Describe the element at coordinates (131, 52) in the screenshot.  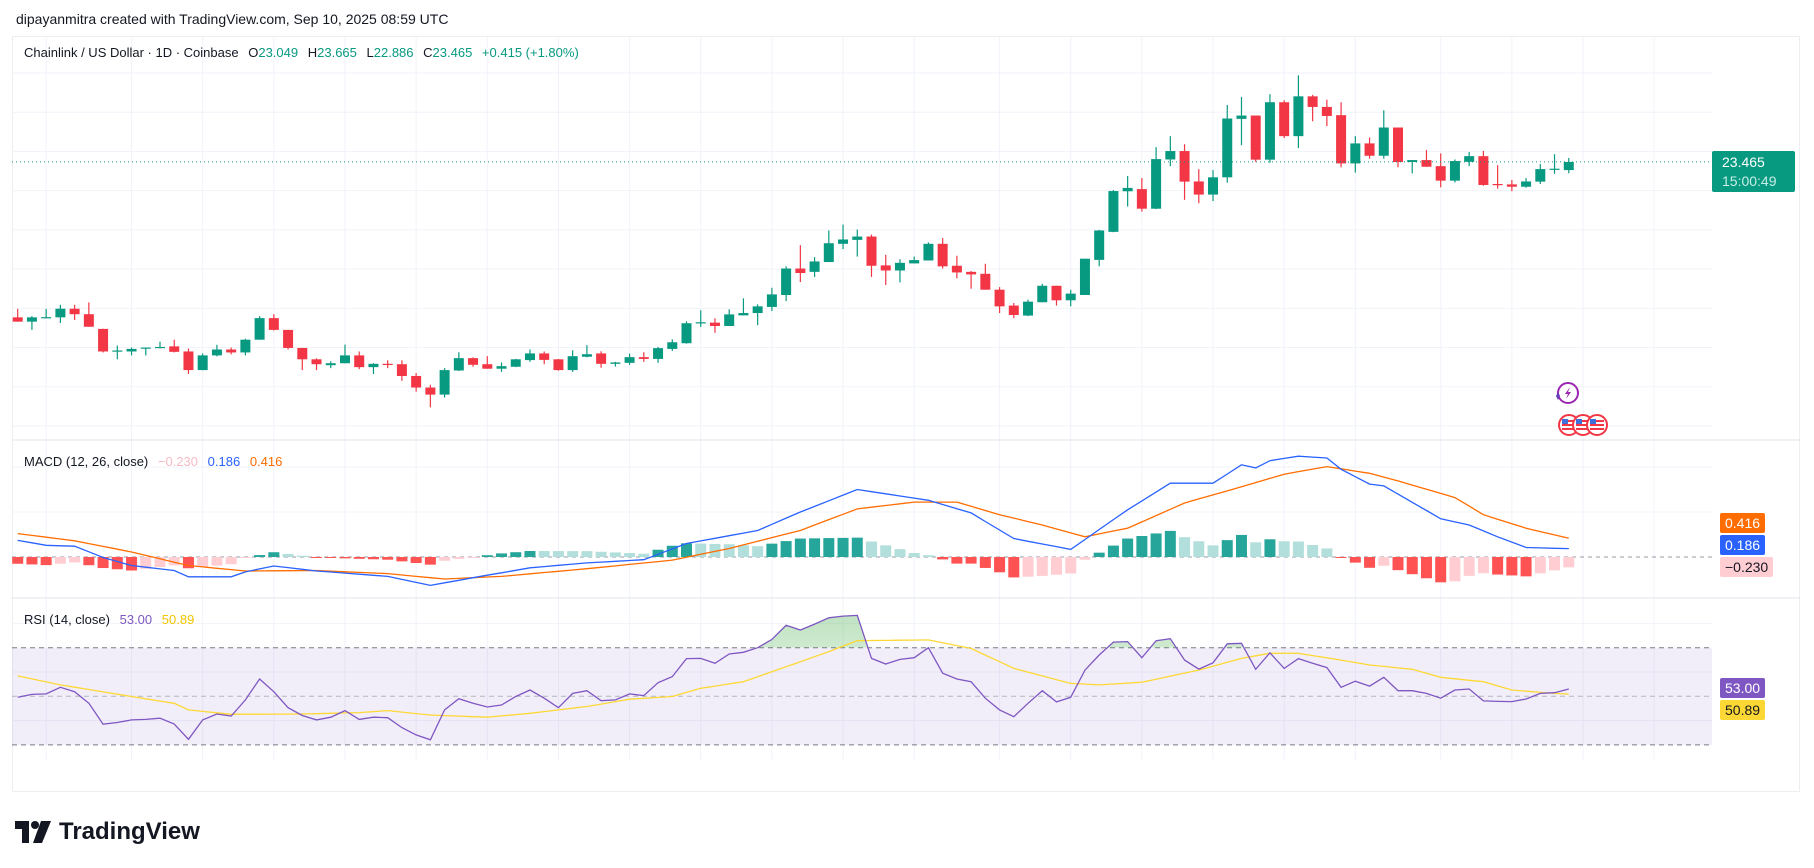
I see `symbol-title: Chainlink / US Dollar · 1D · Coinbase` at that location.